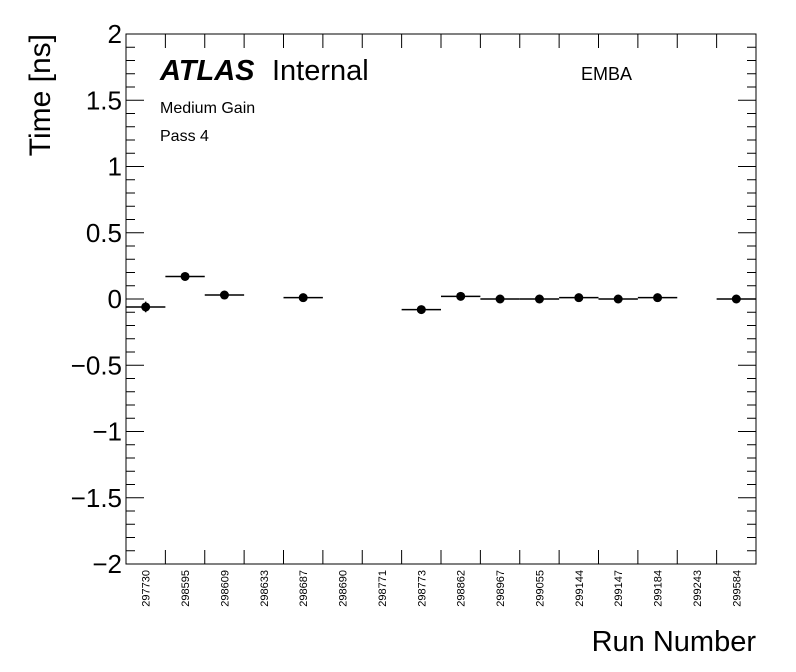 Image resolution: width=796 pixels, height=672 pixels. What do you see at coordinates (344, 588) in the screenshot?
I see `x-tick-label: 298690` at bounding box center [344, 588].